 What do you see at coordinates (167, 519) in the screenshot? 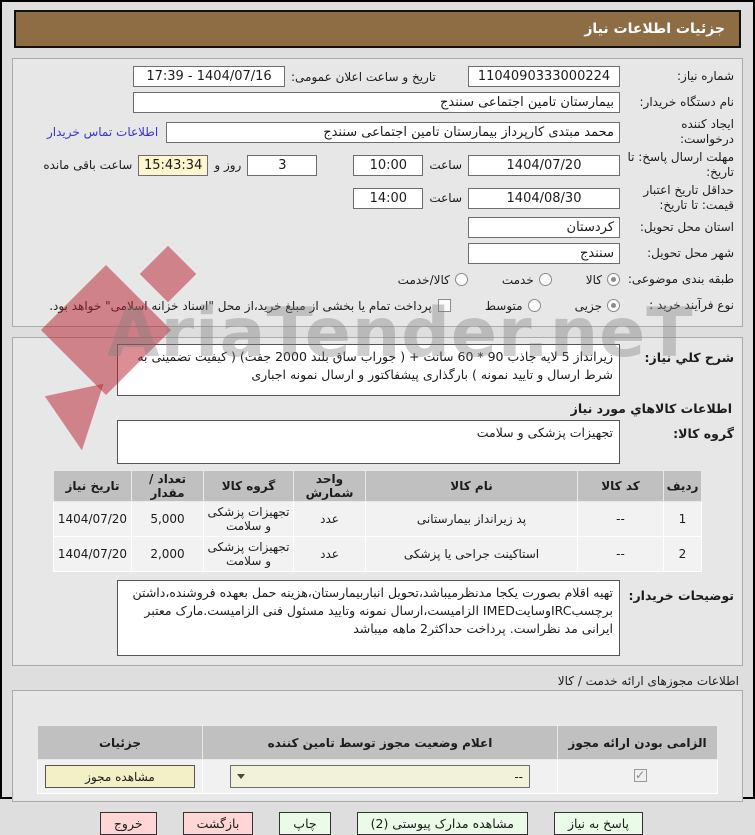
I see `cell-quantity: 5,000` at bounding box center [167, 519].